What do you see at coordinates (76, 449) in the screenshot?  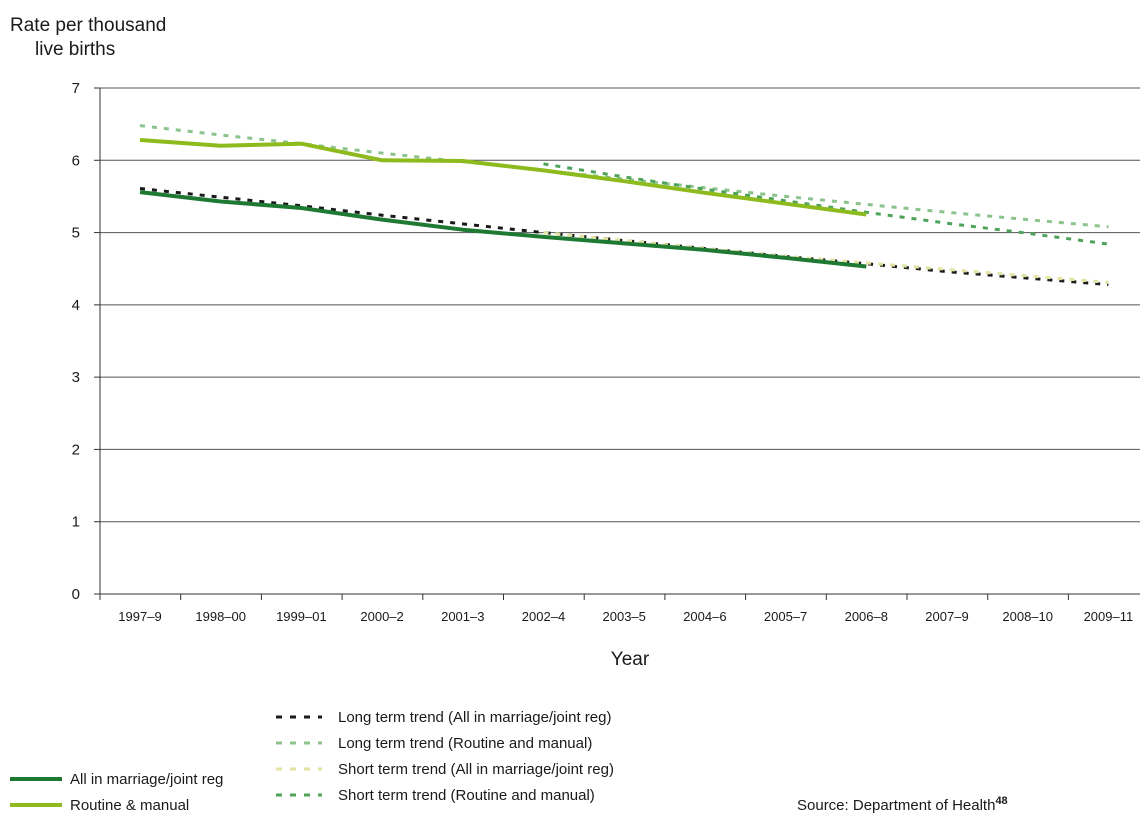 I see `y-tick-label: 2` at bounding box center [76, 449].